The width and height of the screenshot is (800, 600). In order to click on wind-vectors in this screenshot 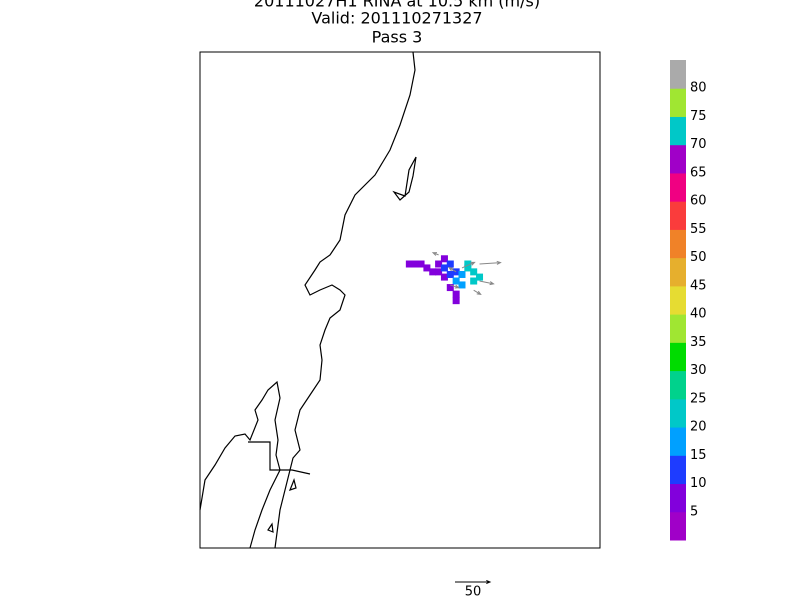, I will do `click(466, 274)`.